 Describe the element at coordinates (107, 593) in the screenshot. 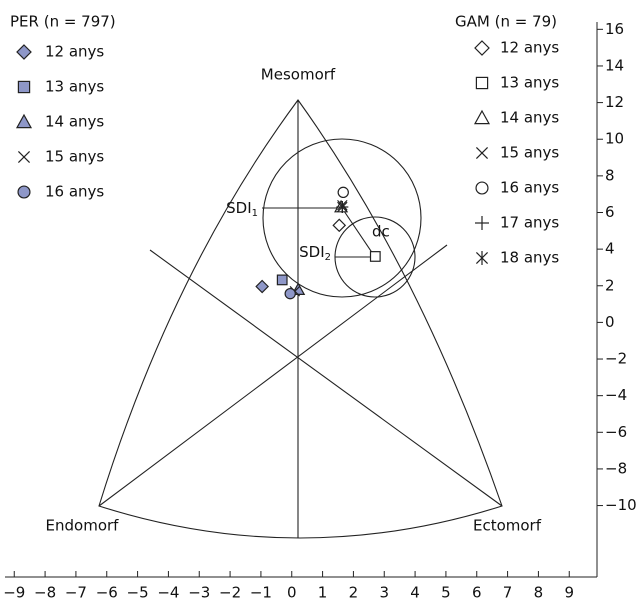

I see `x-tick-label: −6` at that location.